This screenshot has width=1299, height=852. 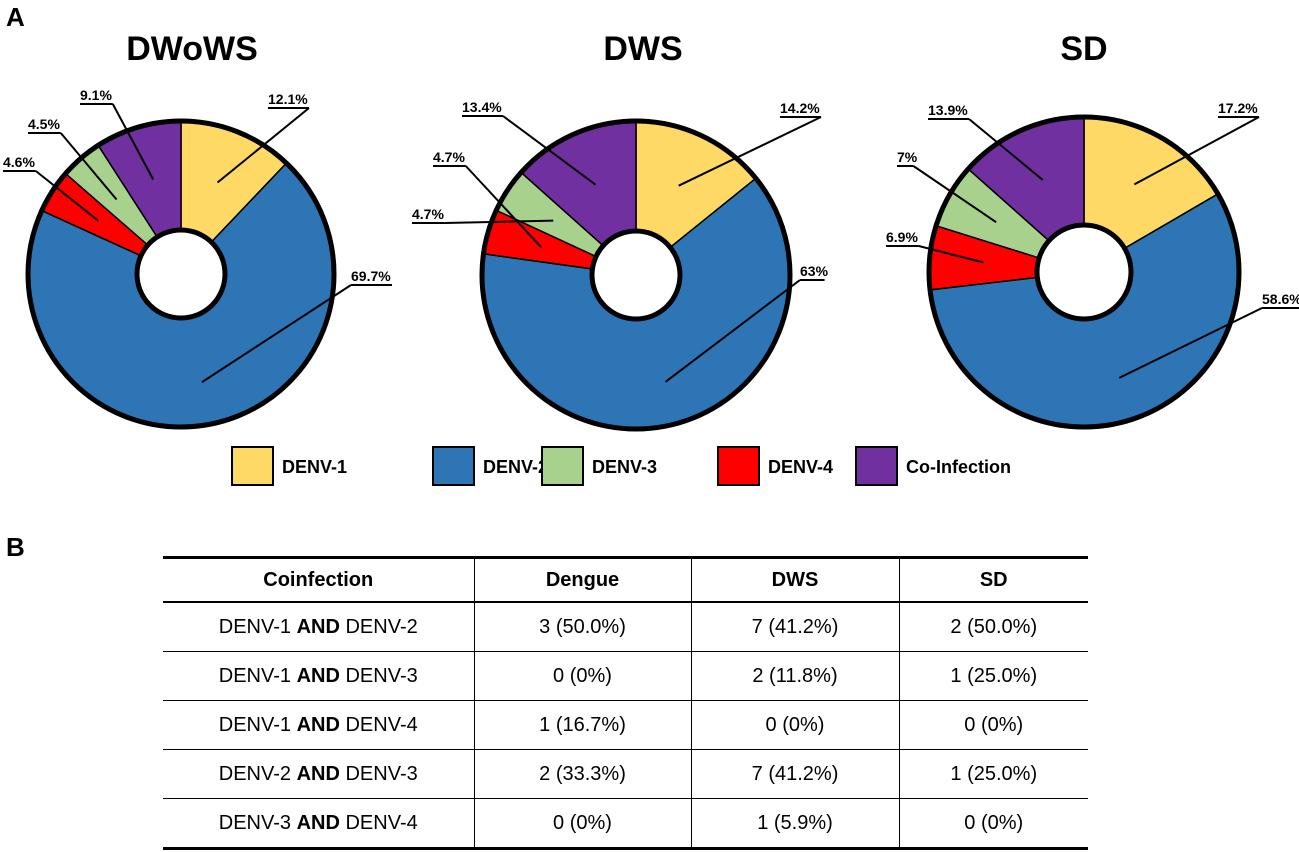 I want to click on donut-title: DWoWS, so click(x=192, y=49).